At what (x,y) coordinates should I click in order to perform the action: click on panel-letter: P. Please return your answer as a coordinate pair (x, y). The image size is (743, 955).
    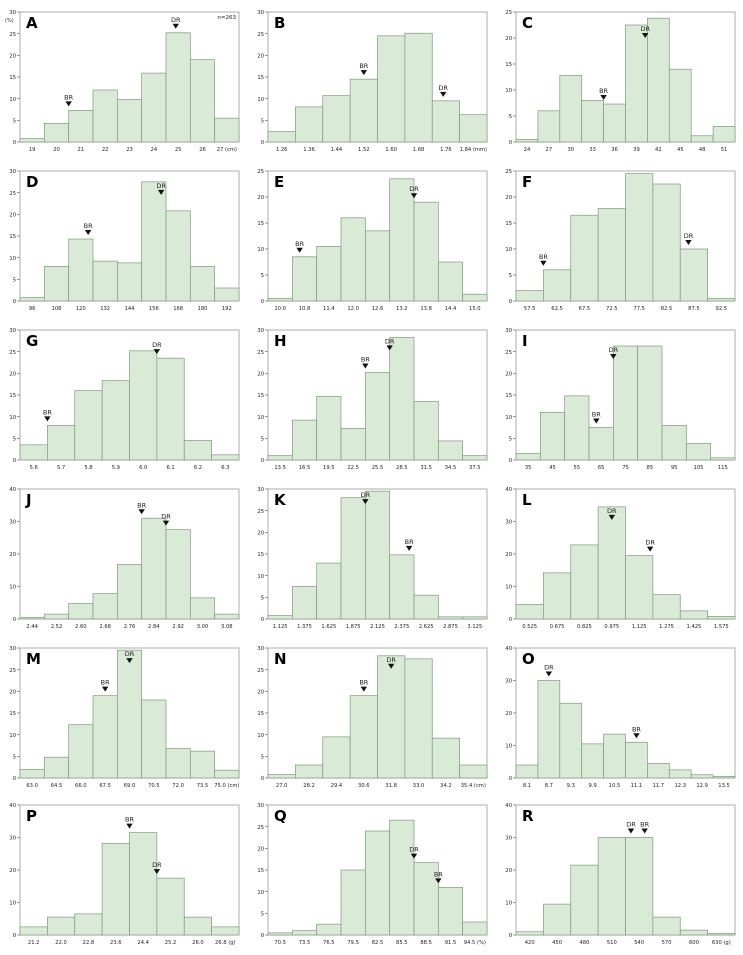
    Looking at the image, I should click on (31, 816).